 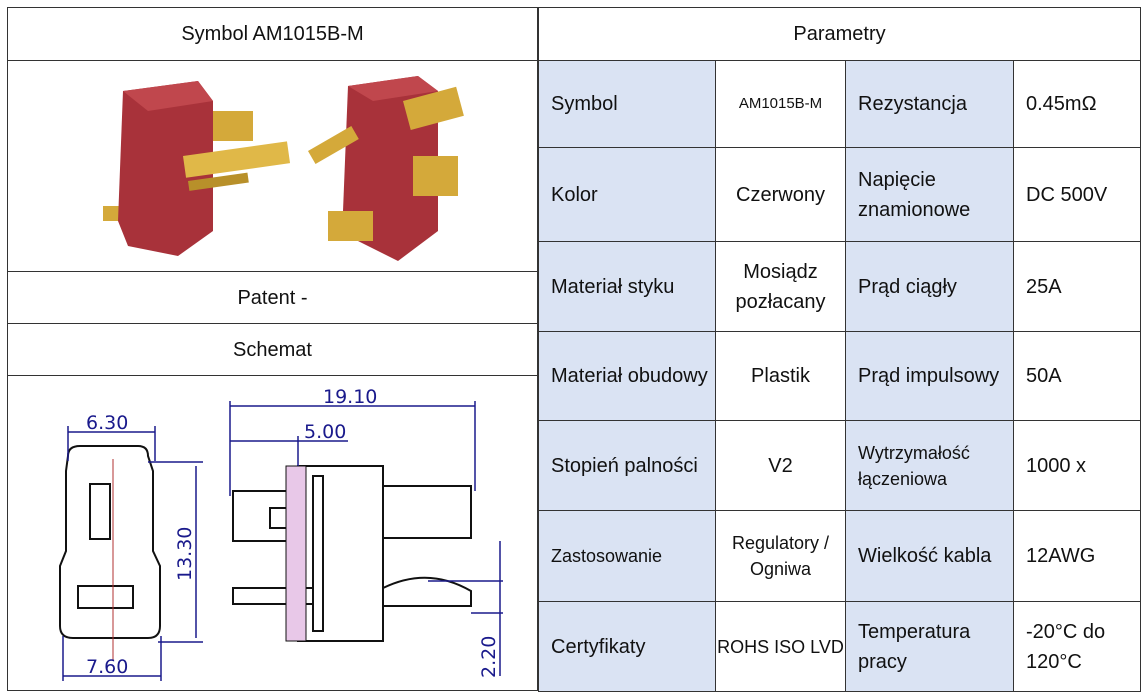 I want to click on param-v2-cell: 25A, so click(x=1077, y=286).